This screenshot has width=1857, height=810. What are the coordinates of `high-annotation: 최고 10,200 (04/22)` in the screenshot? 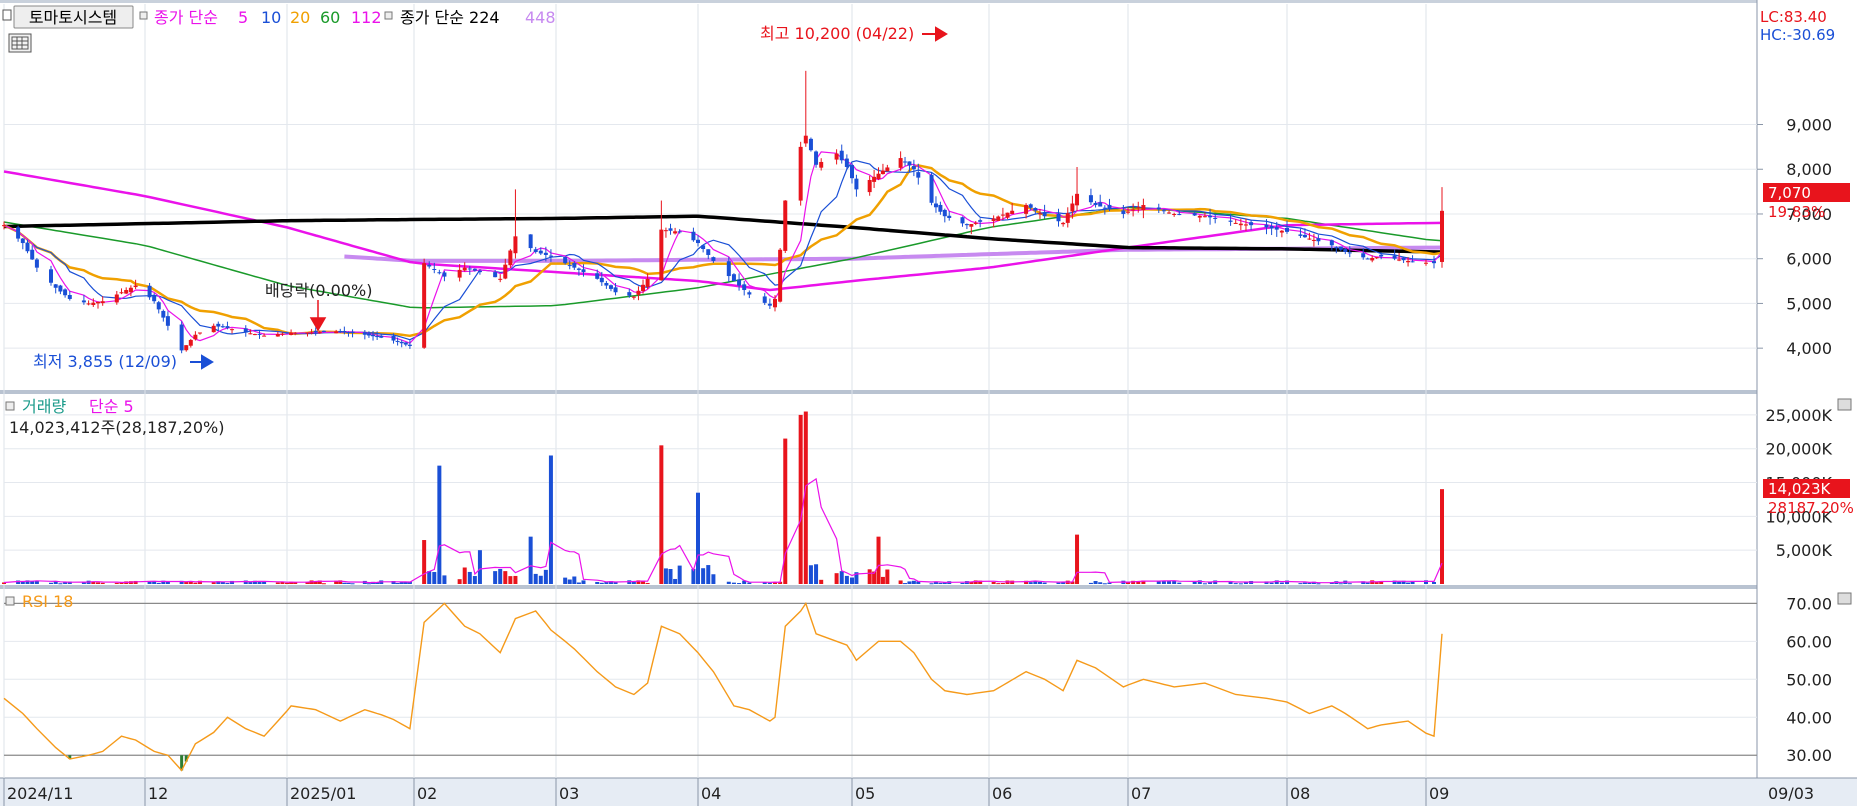 It's located at (837, 33).